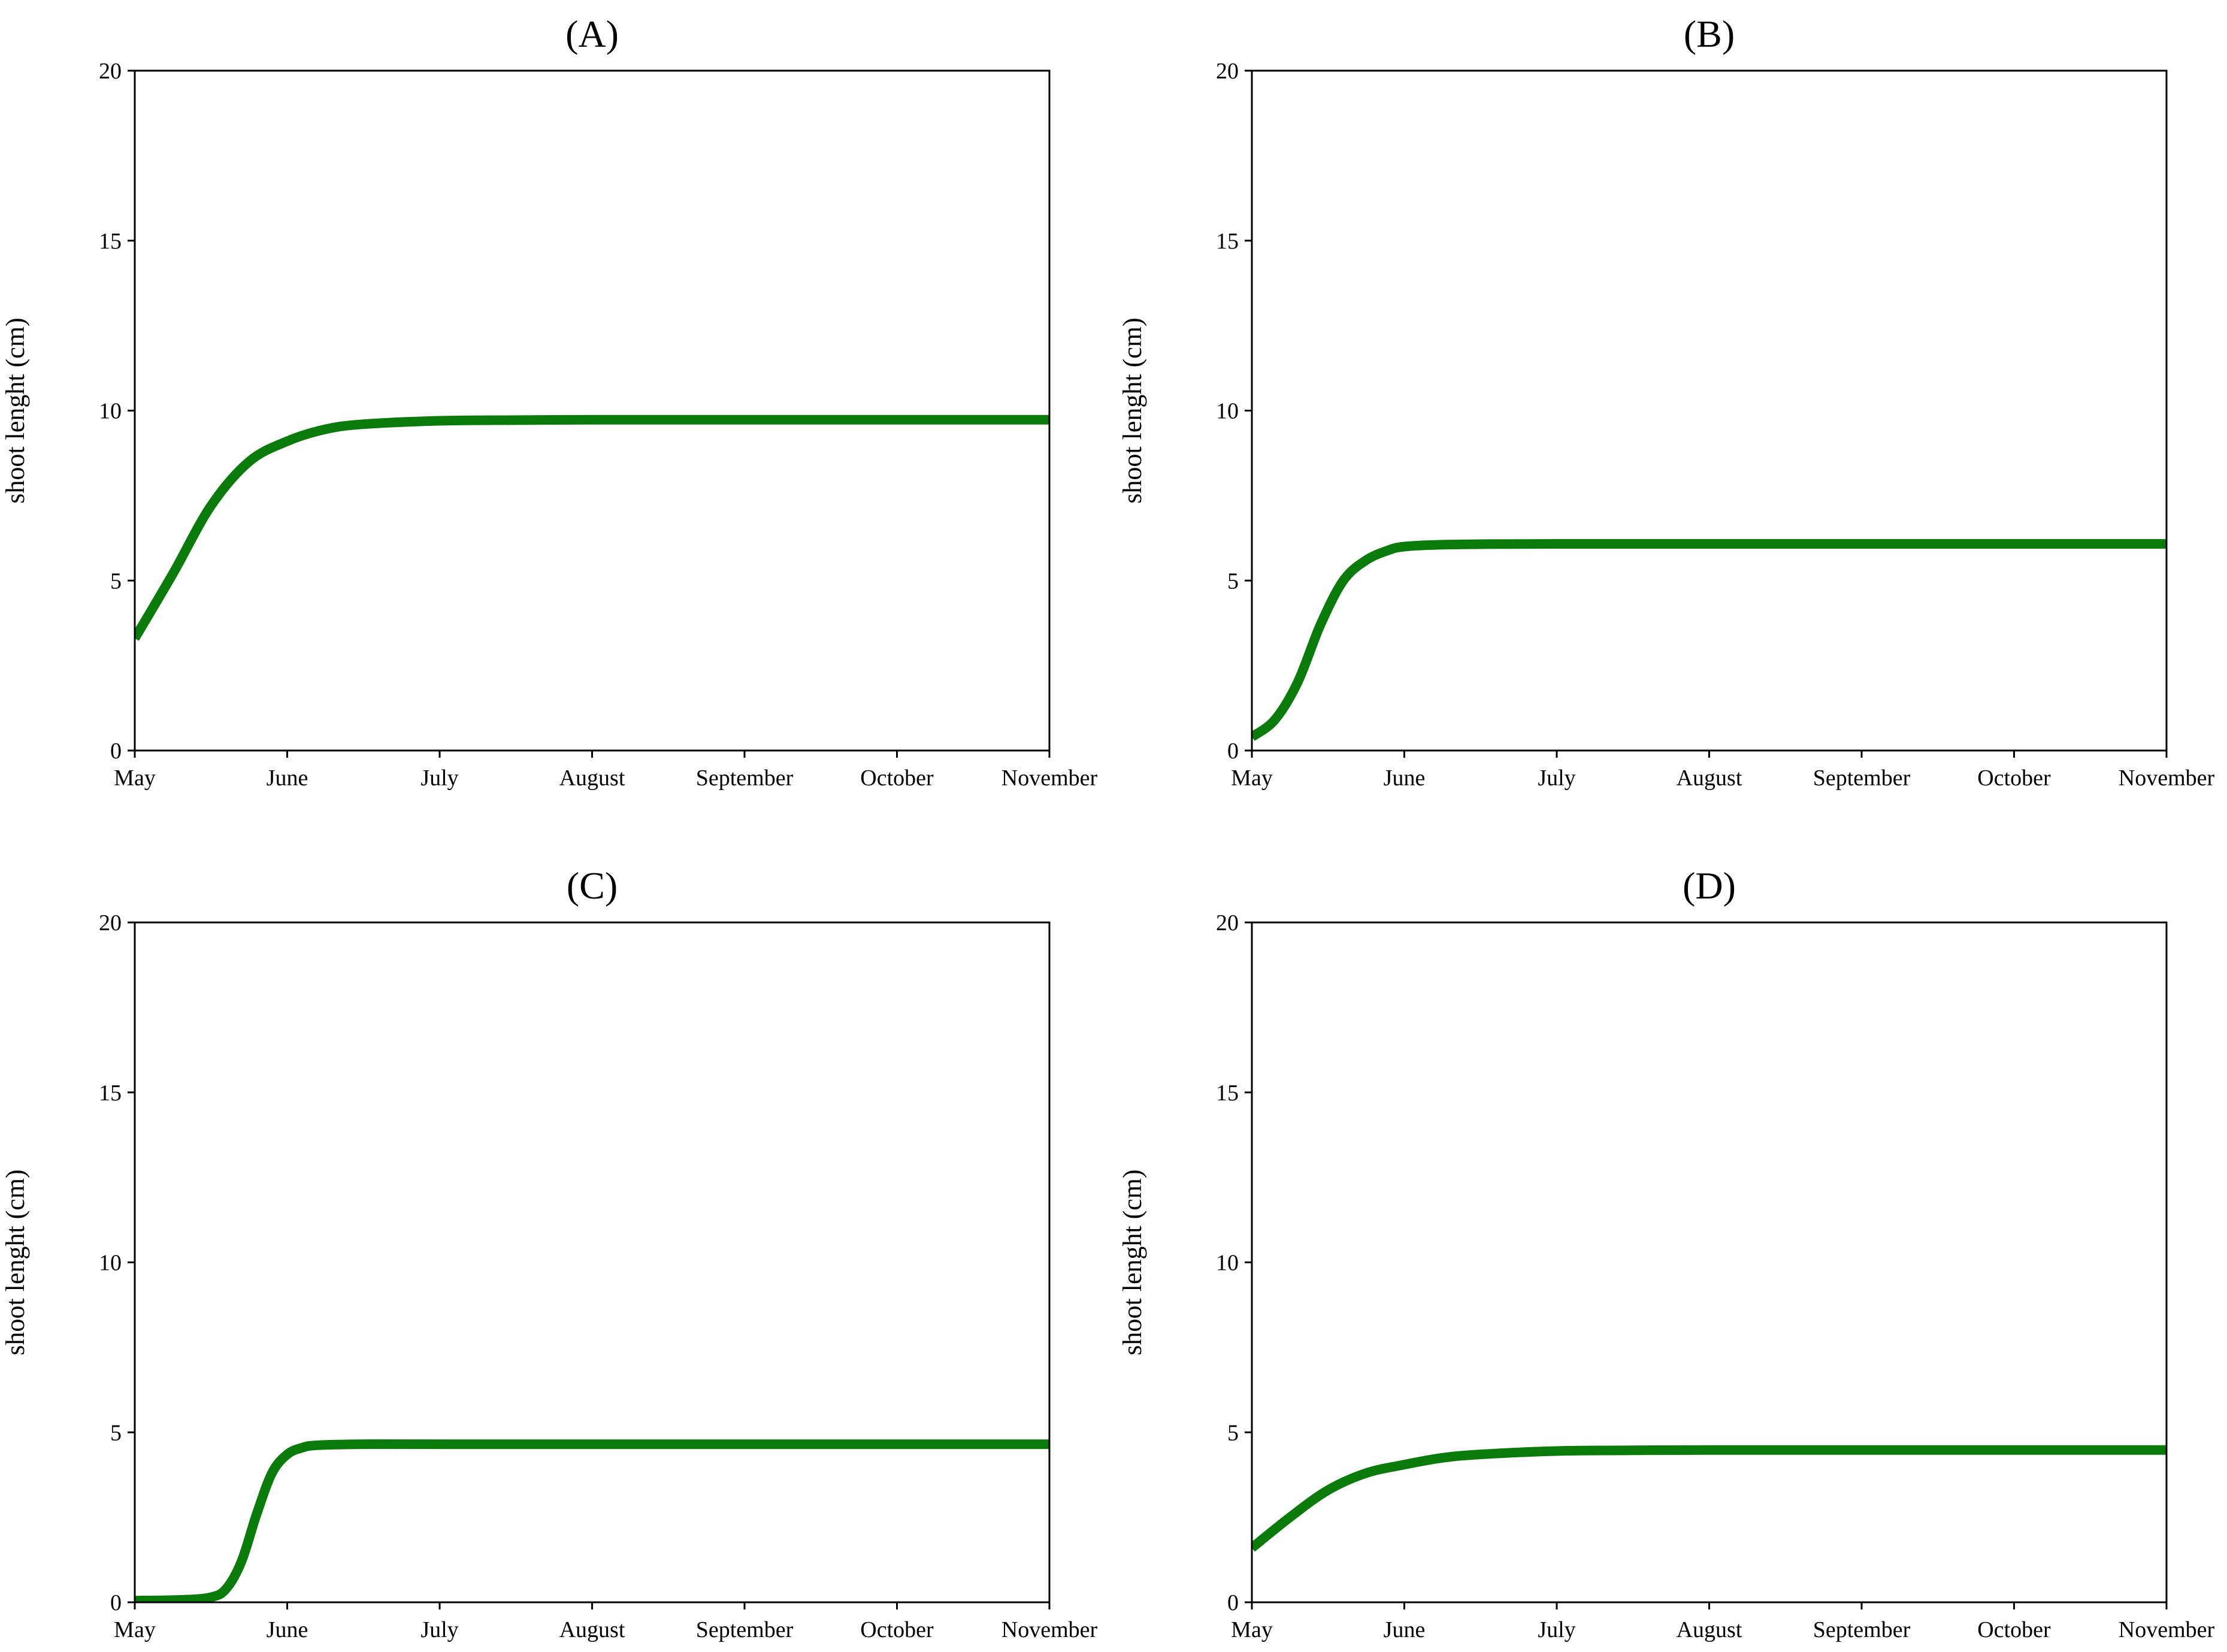 This screenshot has width=2227, height=1652. What do you see at coordinates (1227, 923) in the screenshot?
I see `y-tick-label-d-4: 20` at bounding box center [1227, 923].